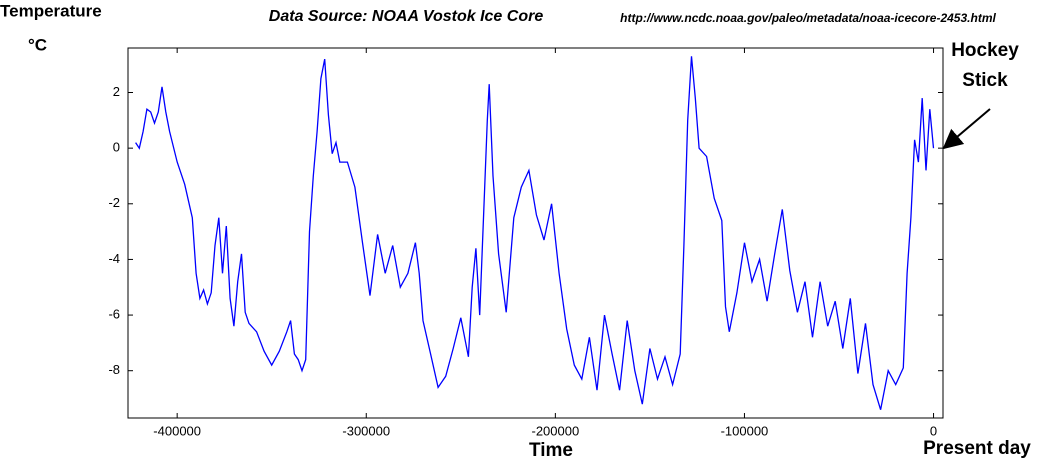 The width and height of the screenshot is (1048, 463). What do you see at coordinates (177, 430) in the screenshot?
I see `x-tick-label: -400000` at bounding box center [177, 430].